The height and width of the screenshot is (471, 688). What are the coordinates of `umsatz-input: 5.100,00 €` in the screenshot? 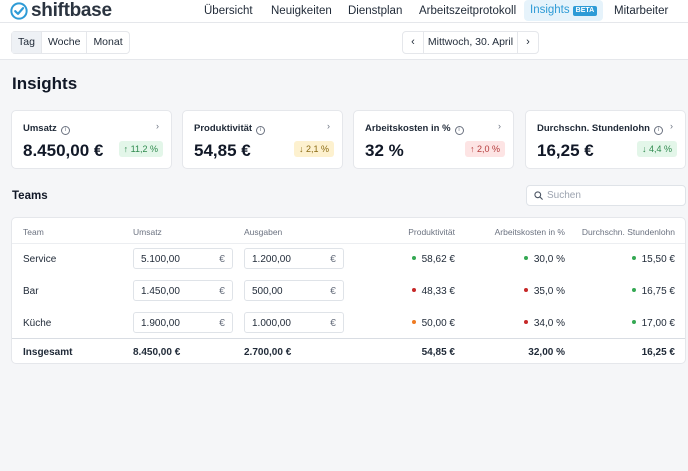 It's located at (183, 258).